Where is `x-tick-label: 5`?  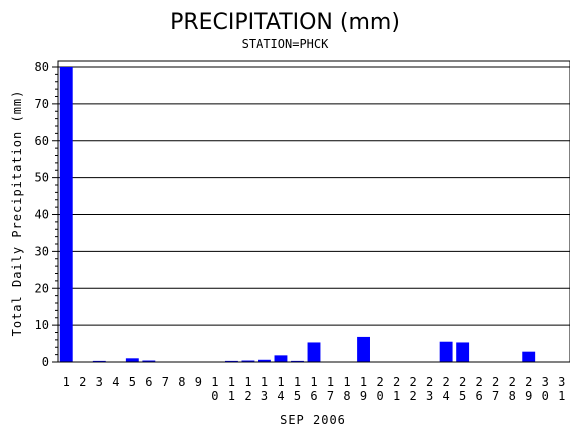
x-tick-label: 5 is located at coordinates (132, 382).